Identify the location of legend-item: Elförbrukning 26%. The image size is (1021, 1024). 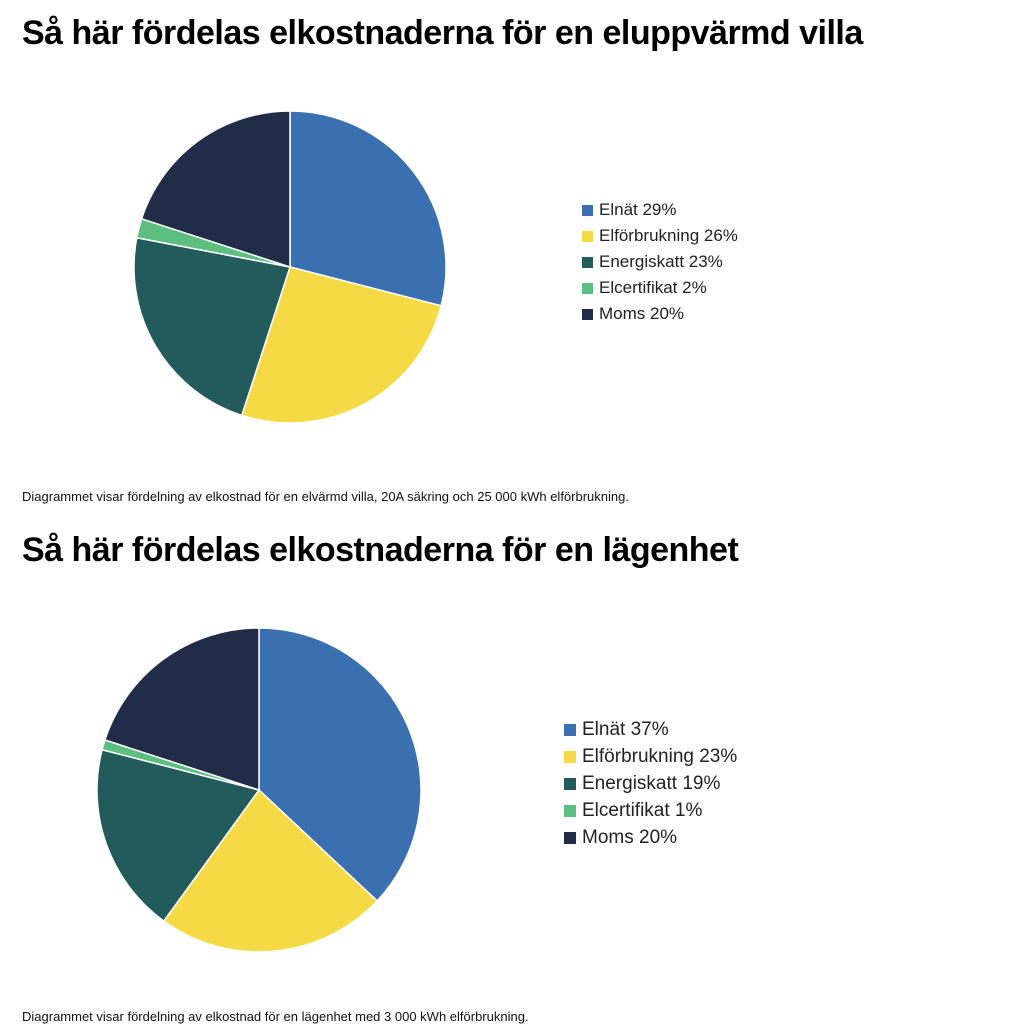
(660, 236).